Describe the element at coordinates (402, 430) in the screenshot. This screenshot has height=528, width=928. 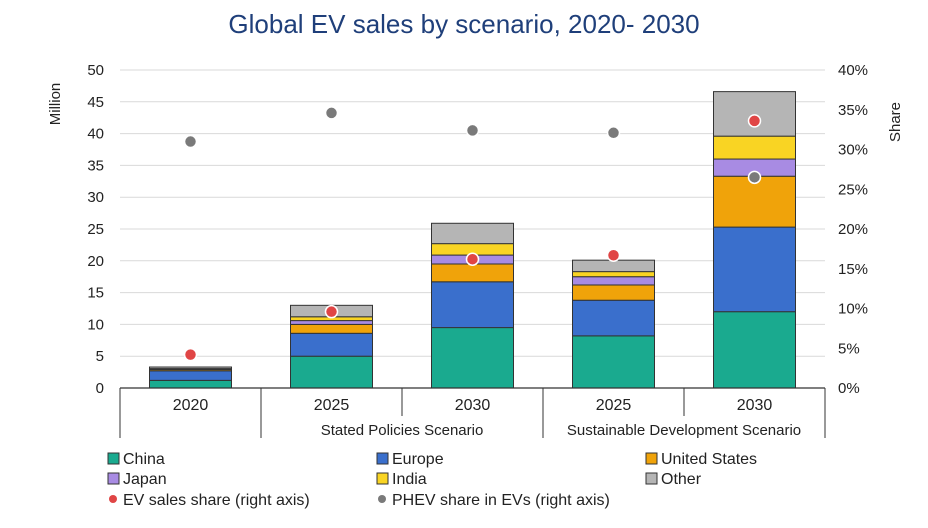
I see `x-group-label: Stated Policies Scenario` at that location.